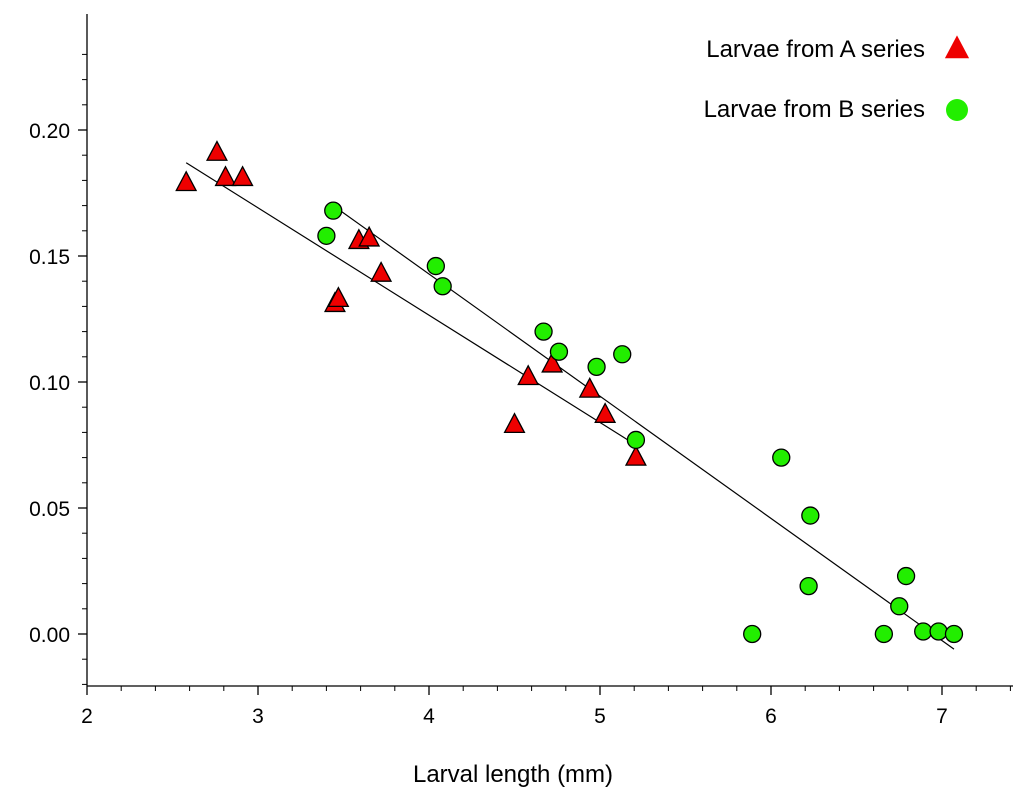 The width and height of the screenshot is (1014, 793). Describe the element at coordinates (815, 49) in the screenshot. I see `legend-label-1: Larvae from A series` at that location.